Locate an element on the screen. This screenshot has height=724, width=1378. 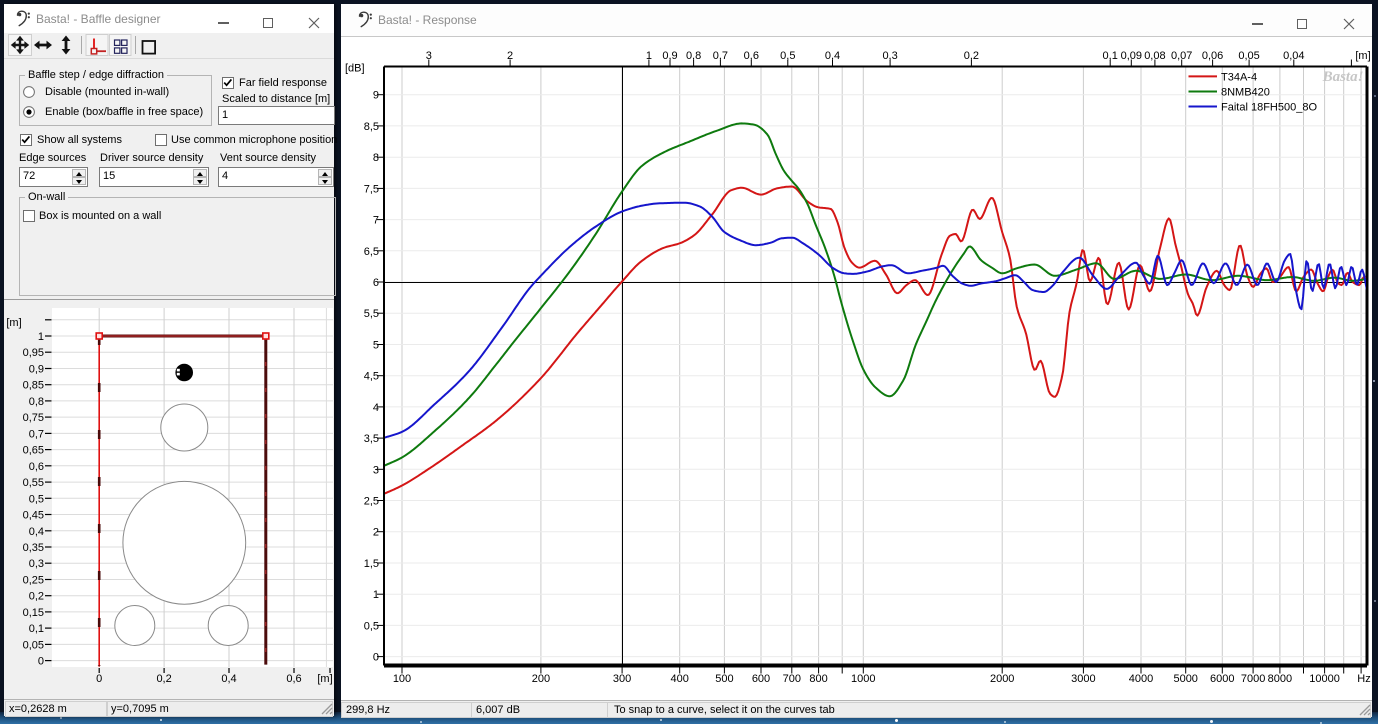
svg-text: 3,5 is located at coordinates (371, 439).